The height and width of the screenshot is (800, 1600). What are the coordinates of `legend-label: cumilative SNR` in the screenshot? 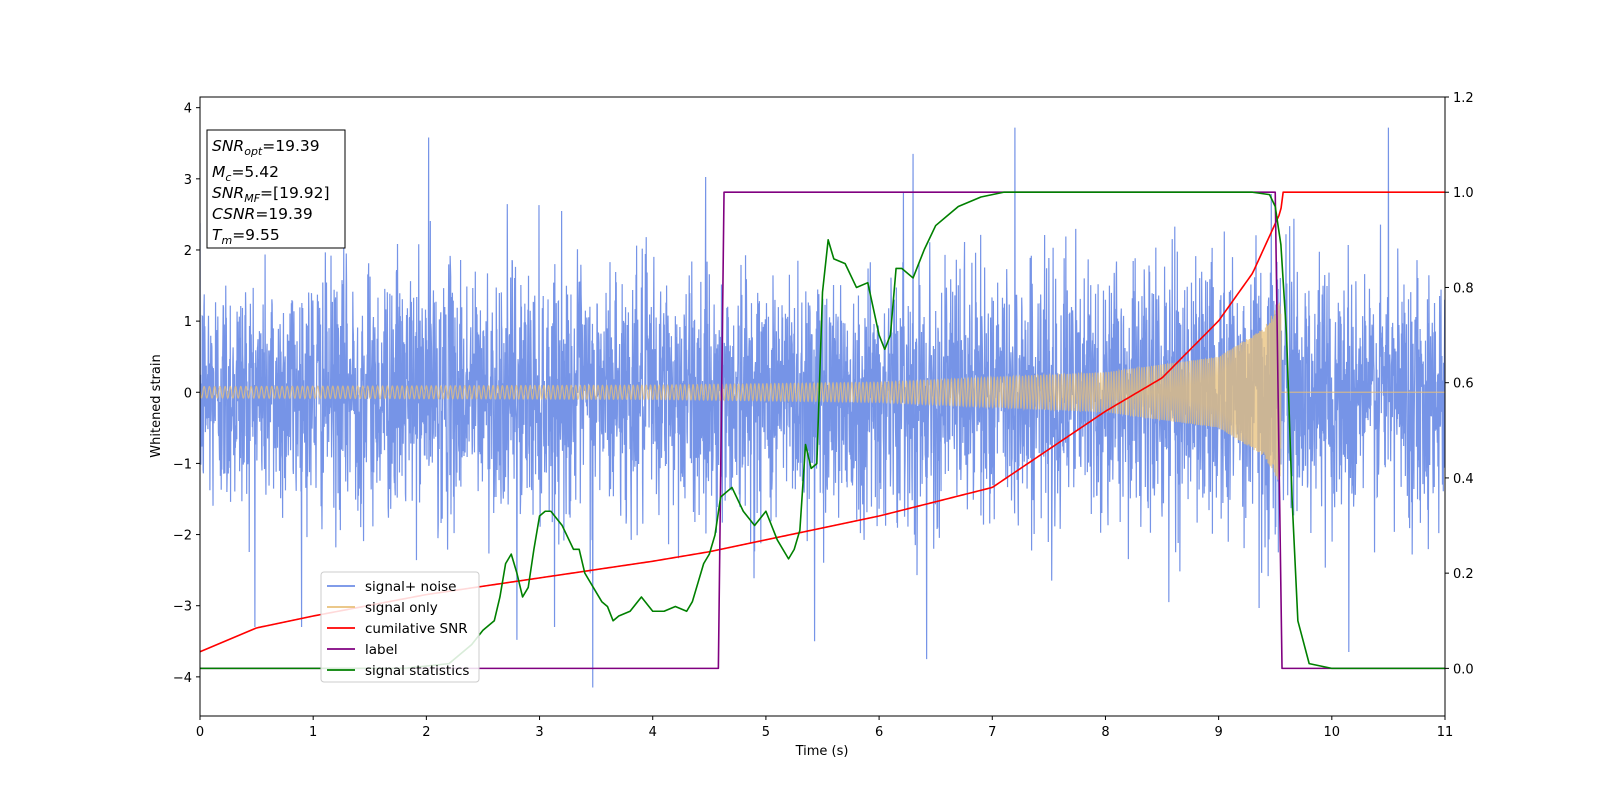 It's located at (416, 629).